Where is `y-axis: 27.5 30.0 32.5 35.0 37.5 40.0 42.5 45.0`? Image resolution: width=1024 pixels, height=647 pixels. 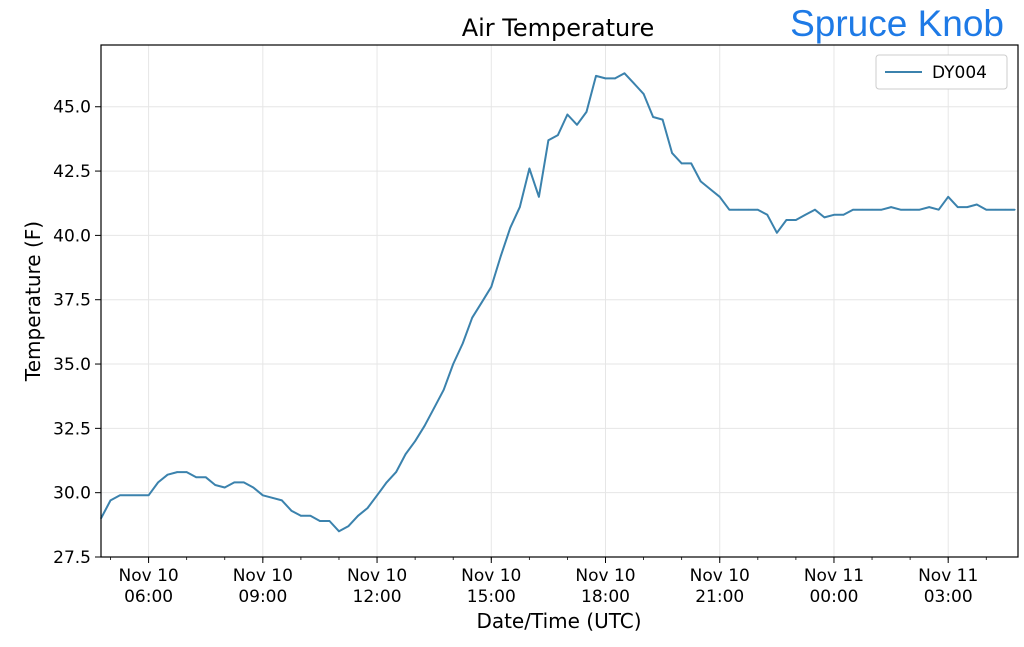
y-axis: 27.5 30.0 32.5 35.0 37.5 40.0 42.5 45.0 is located at coordinates (77, 333).